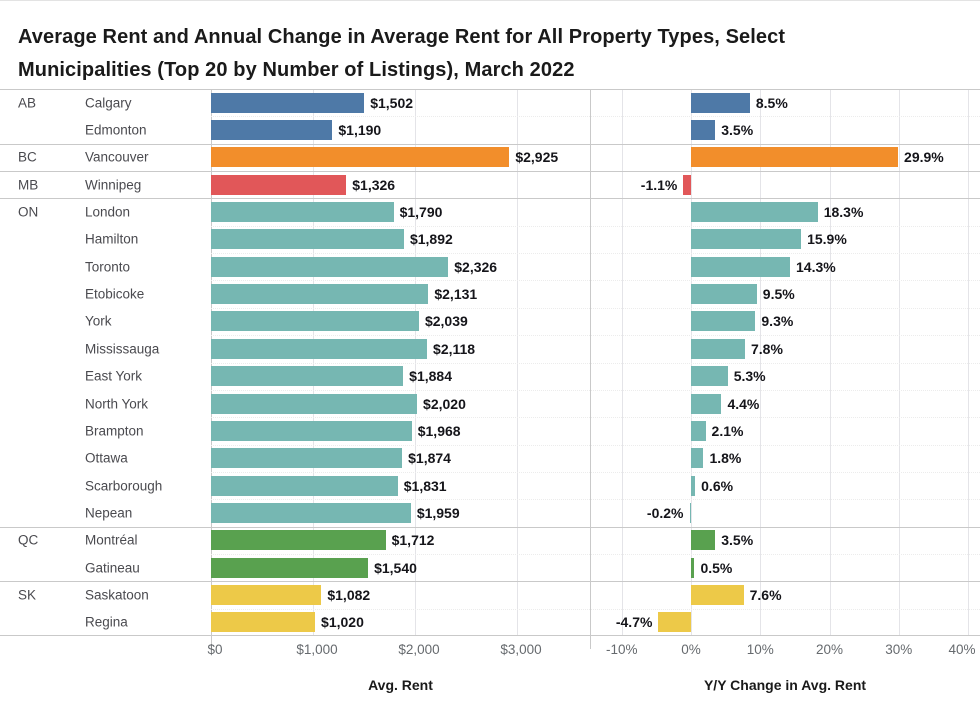  Describe the element at coordinates (816, 266) in the screenshot. I see `change-value-label: 14.3%` at that location.